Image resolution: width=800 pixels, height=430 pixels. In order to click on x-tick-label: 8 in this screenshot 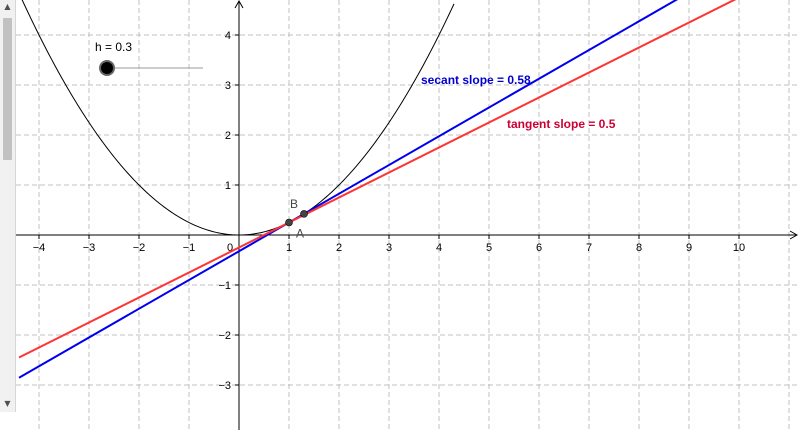, I will do `click(639, 248)`.